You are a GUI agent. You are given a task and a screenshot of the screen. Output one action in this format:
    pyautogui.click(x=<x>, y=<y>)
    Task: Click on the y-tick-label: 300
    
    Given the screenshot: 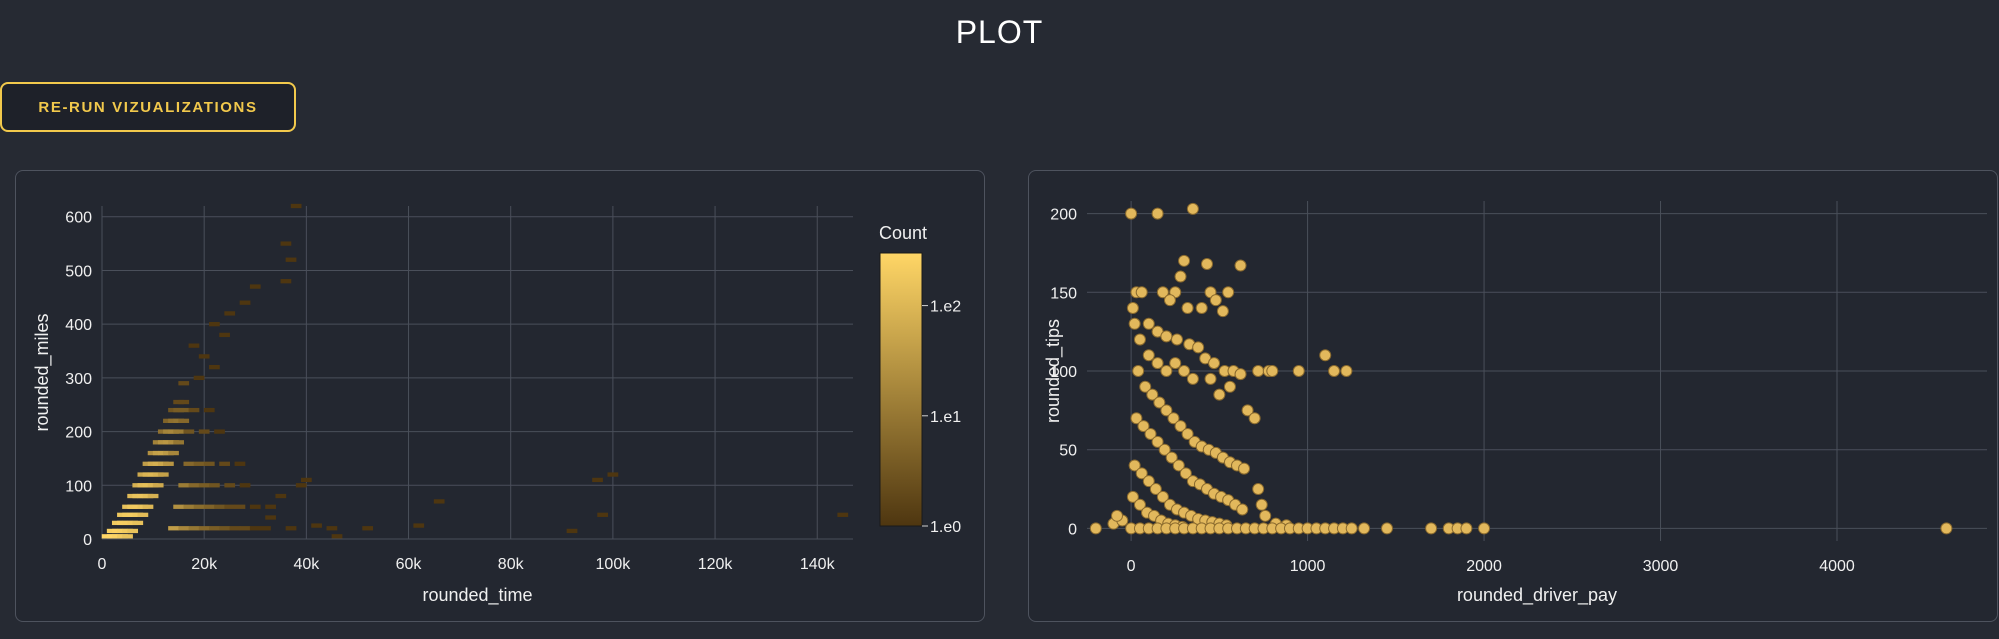 What is the action you would take?
    pyautogui.click(x=78, y=379)
    